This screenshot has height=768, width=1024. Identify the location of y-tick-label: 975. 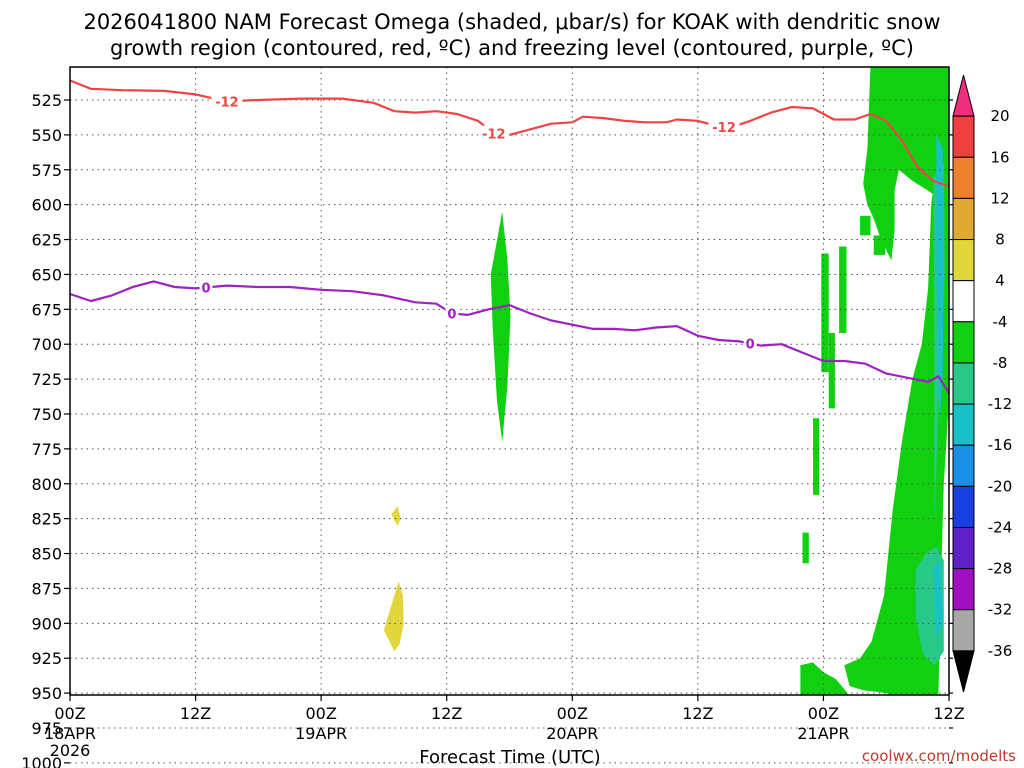
(46, 728).